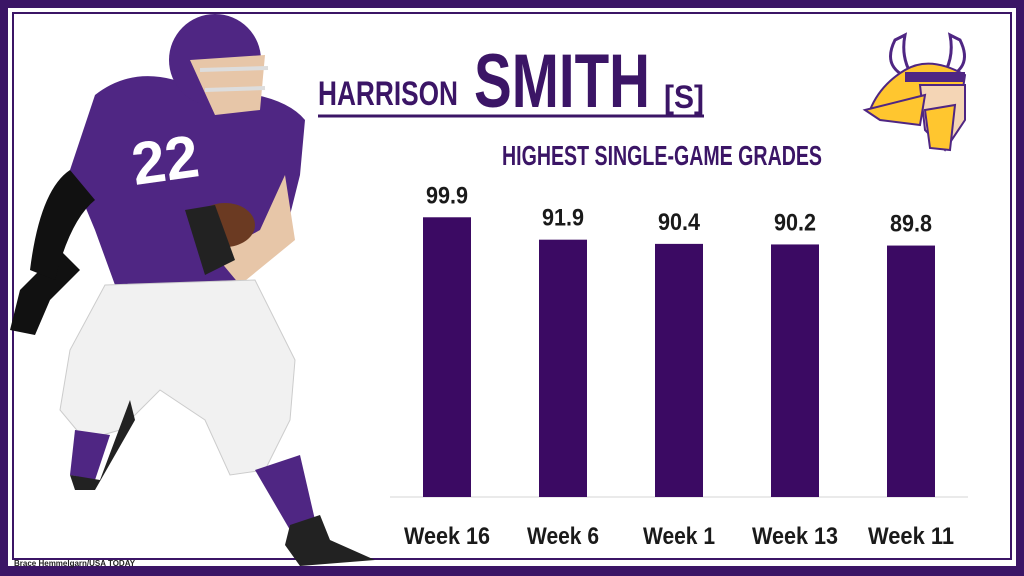 The height and width of the screenshot is (576, 1024). What do you see at coordinates (914, 92) in the screenshot?
I see `team-logo` at bounding box center [914, 92].